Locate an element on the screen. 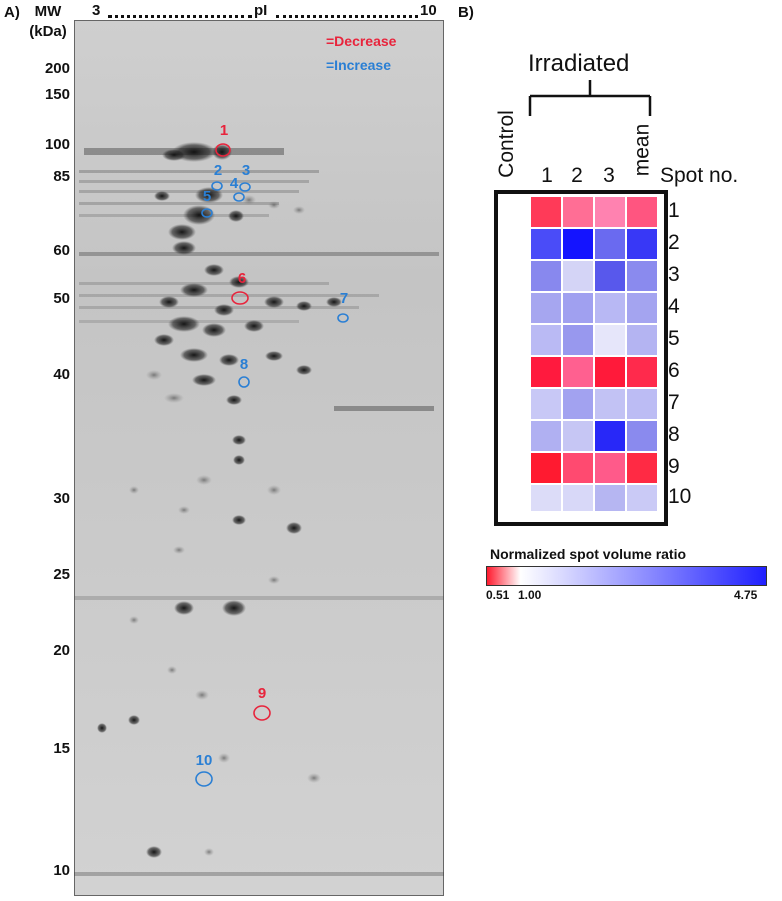 This screenshot has height=901, width=782. spot-label-10: 10 is located at coordinates (204, 760).